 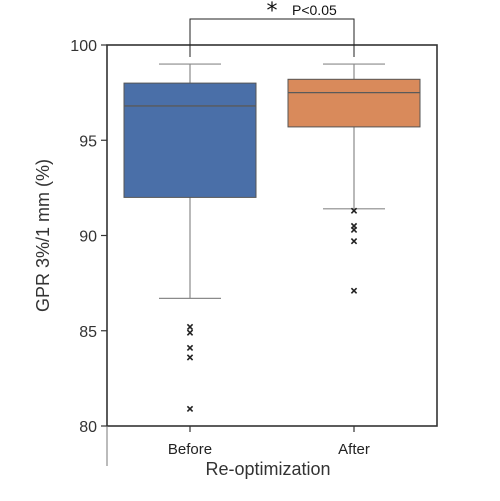 I want to click on significance-star: *, so click(x=272, y=12).